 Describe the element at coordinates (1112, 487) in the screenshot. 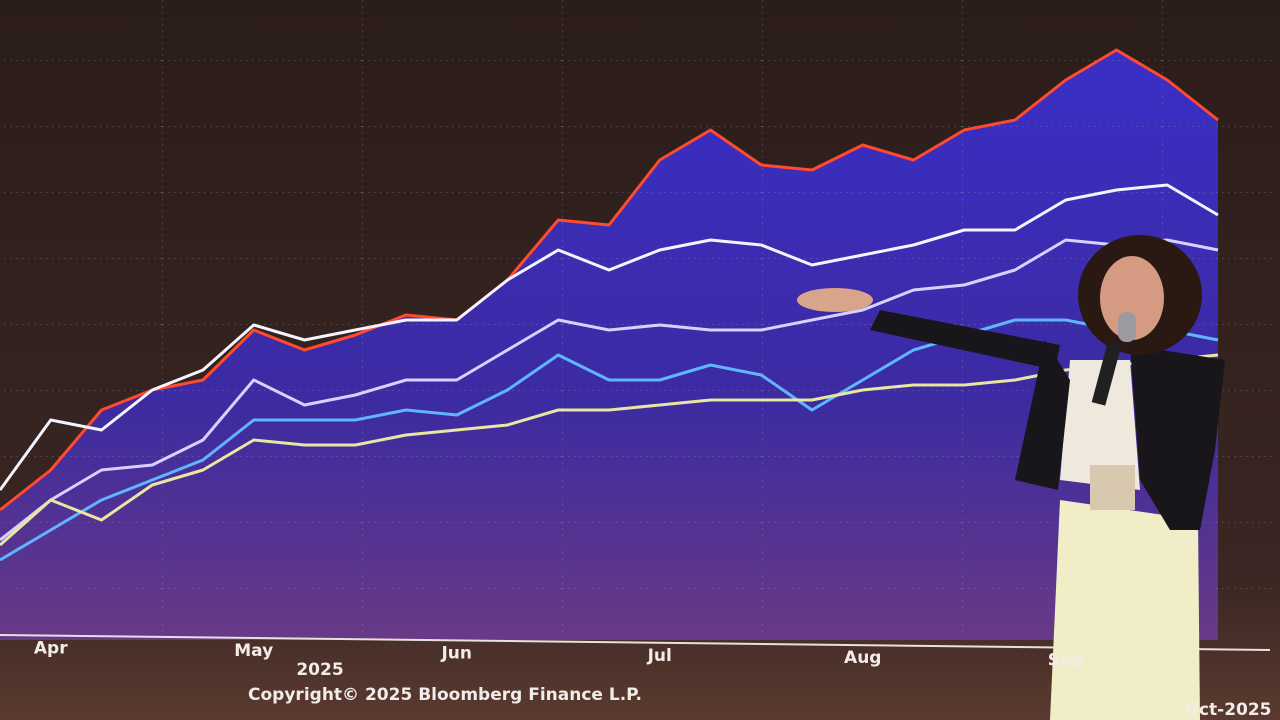

I see `badge` at that location.